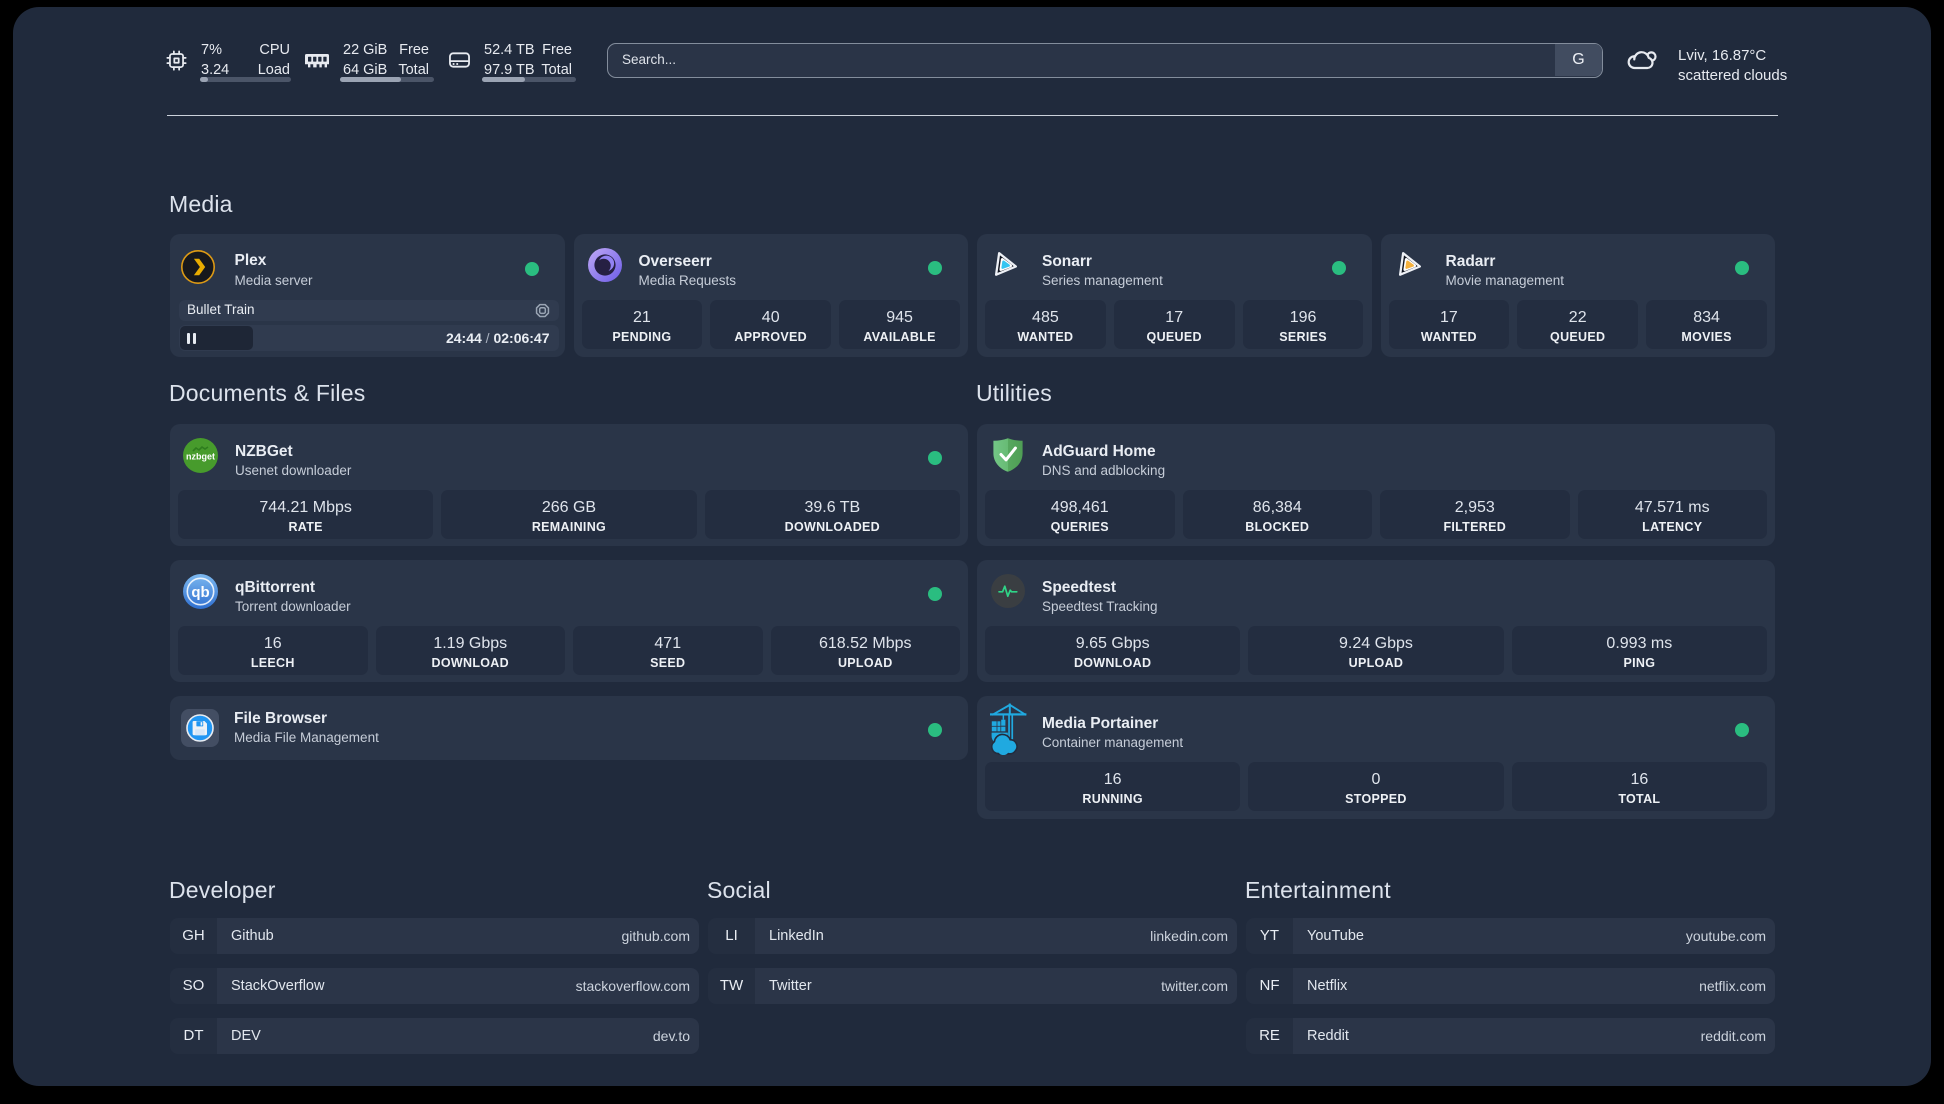  What do you see at coordinates (200, 456) in the screenshot?
I see `svg-text: nzbget` at bounding box center [200, 456].